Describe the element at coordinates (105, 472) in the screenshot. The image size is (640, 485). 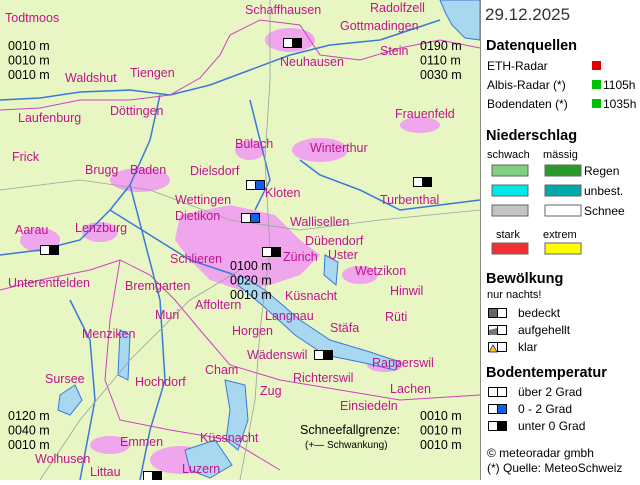
I see `place-label: Littau` at that location.